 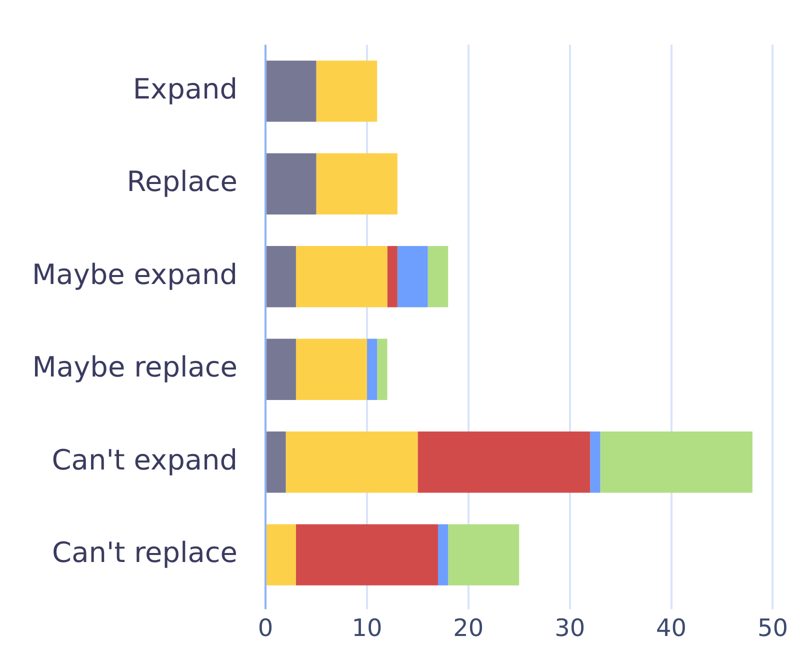 What do you see at coordinates (468, 628) in the screenshot?
I see `x-tick-label: 20` at bounding box center [468, 628].